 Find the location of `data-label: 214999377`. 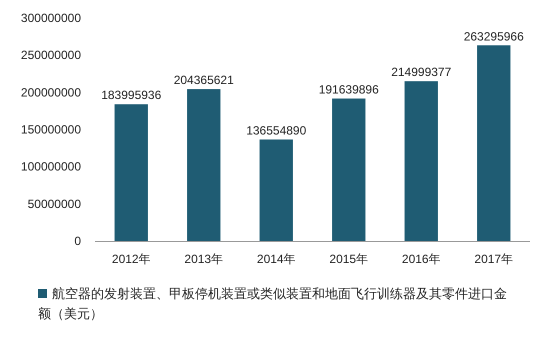

data-label: 214999377 is located at coordinates (421, 72).